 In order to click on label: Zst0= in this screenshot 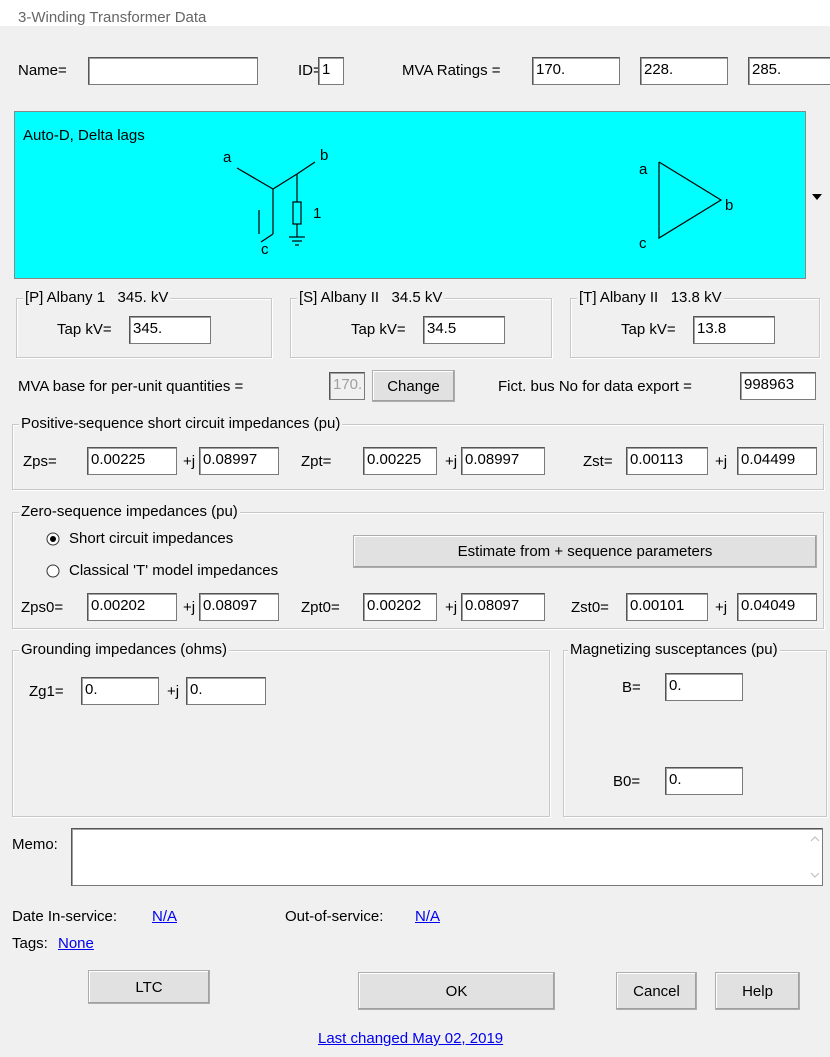, I will do `click(590, 607)`.